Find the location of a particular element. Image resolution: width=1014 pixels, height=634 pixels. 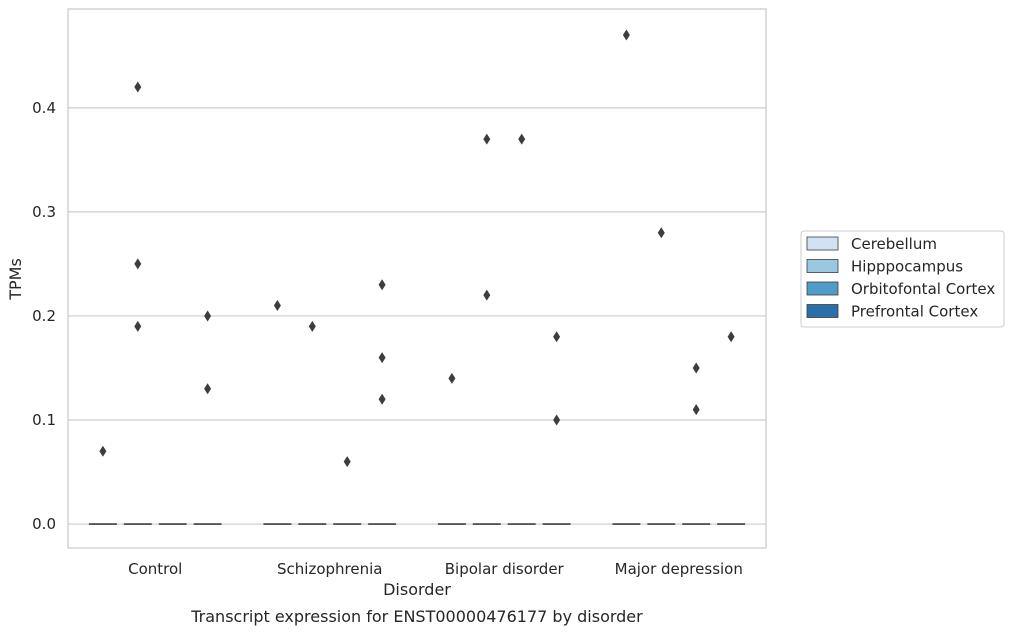

x-tick-label: Control is located at coordinates (155, 569).